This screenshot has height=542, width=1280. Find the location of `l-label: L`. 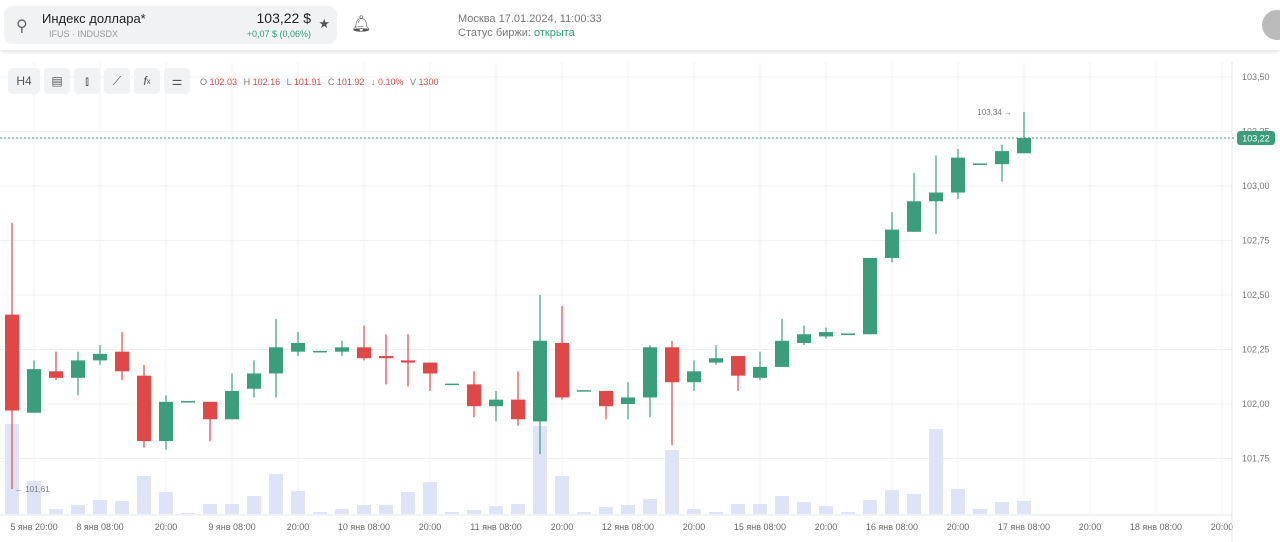

l-label: L is located at coordinates (289, 82).